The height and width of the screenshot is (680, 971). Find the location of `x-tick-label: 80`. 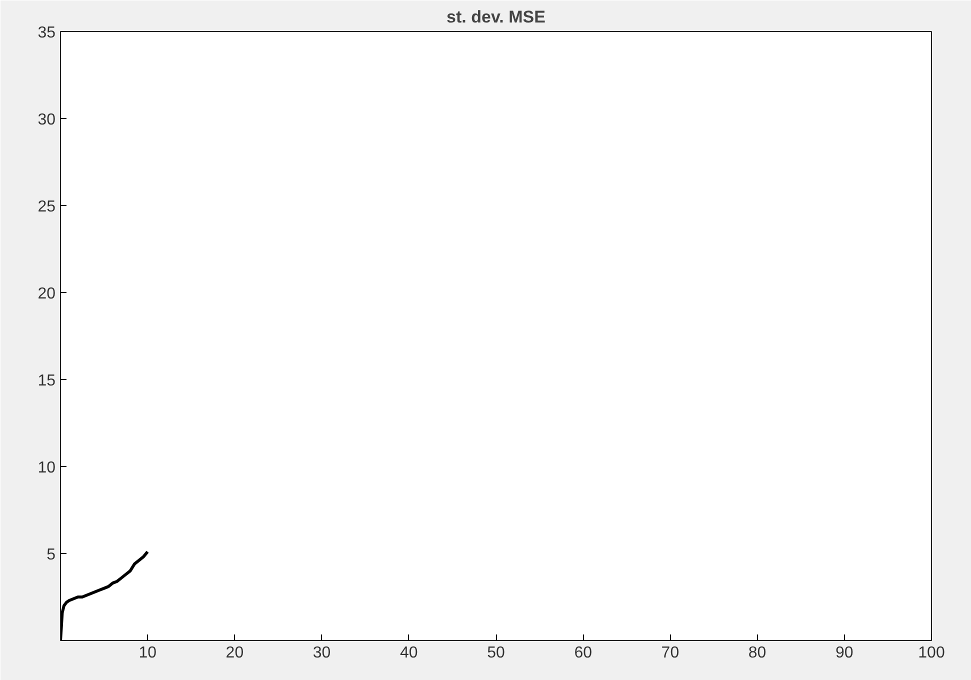

x-tick-label: 80 is located at coordinates (757, 653).